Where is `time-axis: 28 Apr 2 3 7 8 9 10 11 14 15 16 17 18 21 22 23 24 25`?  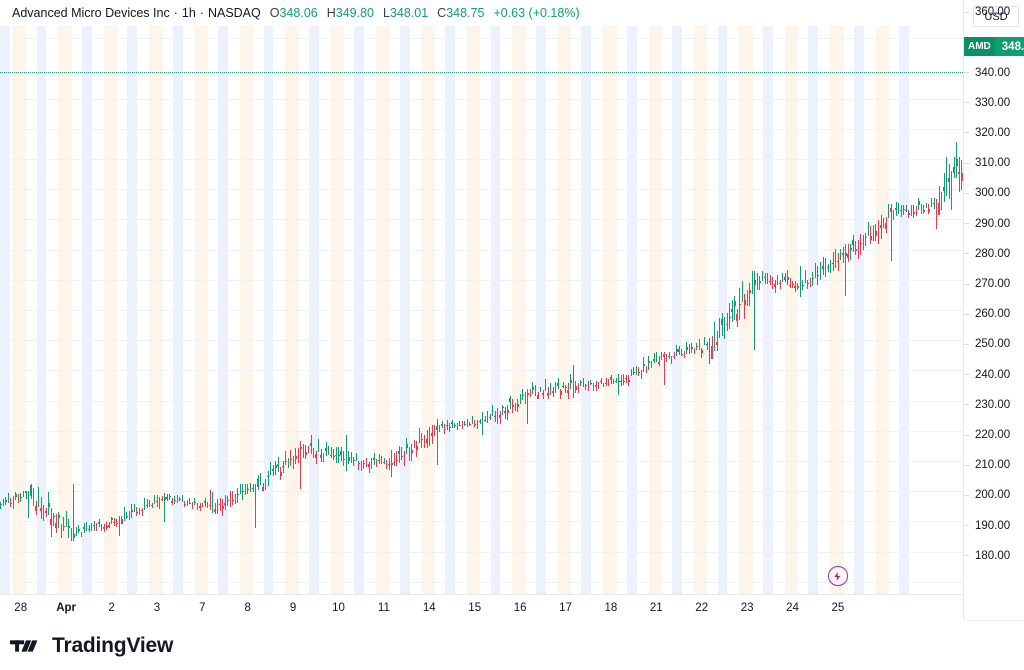
time-axis: 28 Apr 2 3 7 8 9 10 11 14 15 16 17 18 21 22 23 24 25 is located at coordinates (481, 607).